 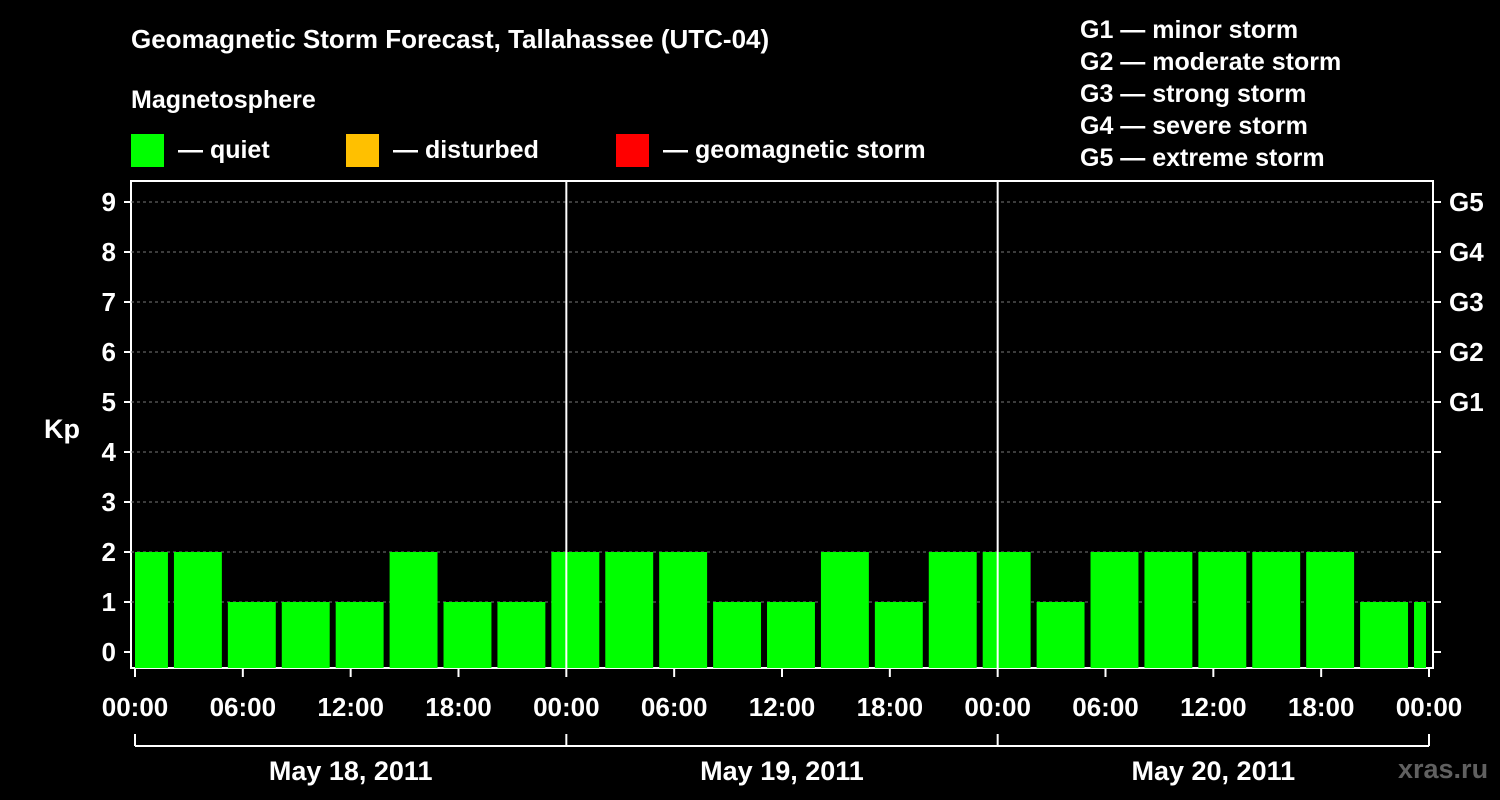 What do you see at coordinates (109, 252) in the screenshot?
I see `y-tick-label: 8` at bounding box center [109, 252].